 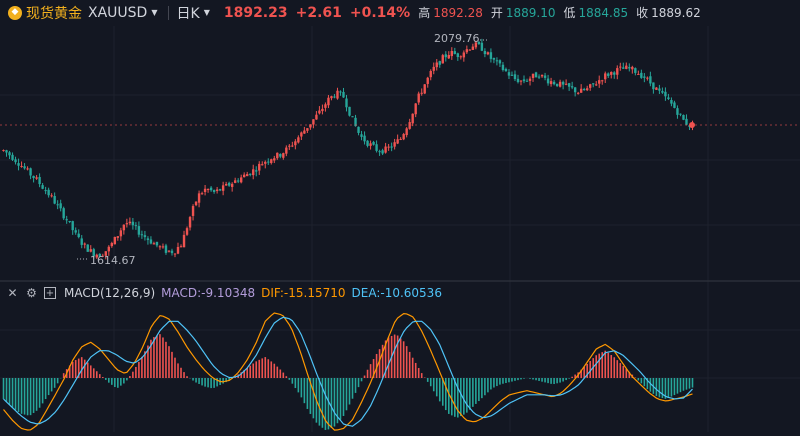 I want to click on symbol-name: 现货黄金, so click(x=54, y=13).